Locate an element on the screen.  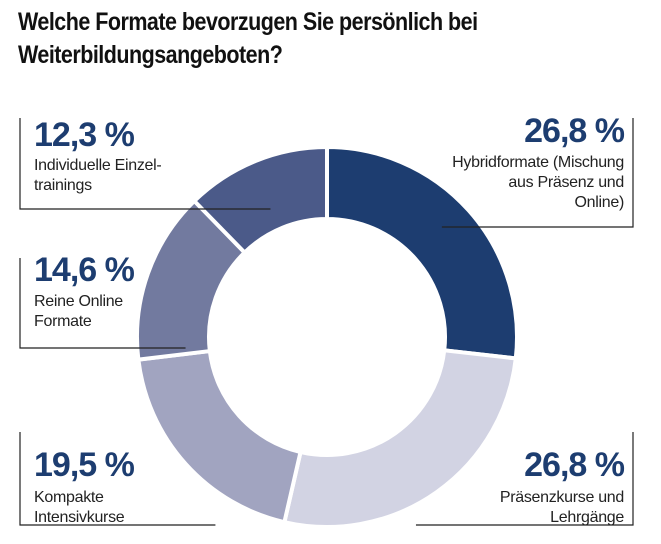
slice-category-label-2-line-1: Intensivkurse is located at coordinates (79, 517).